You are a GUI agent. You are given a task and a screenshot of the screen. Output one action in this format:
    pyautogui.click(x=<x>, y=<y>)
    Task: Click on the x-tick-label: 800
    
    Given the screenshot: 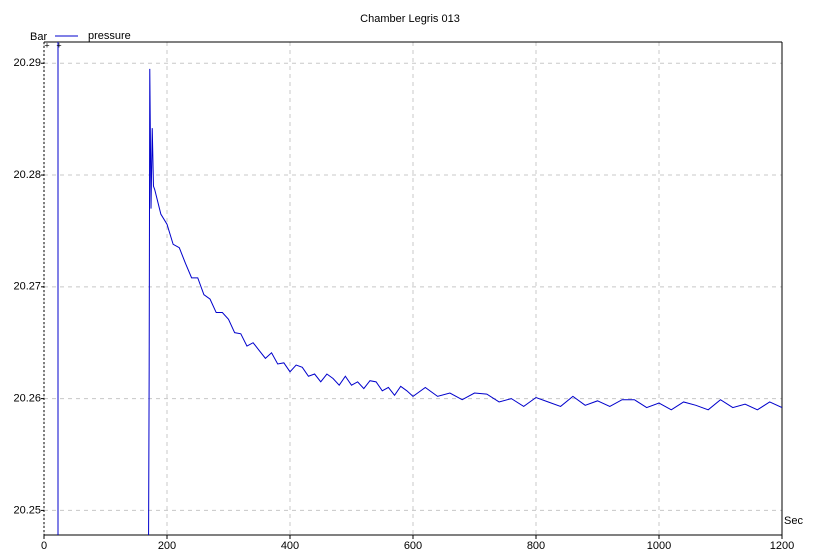 What is the action you would take?
    pyautogui.click(x=536, y=546)
    